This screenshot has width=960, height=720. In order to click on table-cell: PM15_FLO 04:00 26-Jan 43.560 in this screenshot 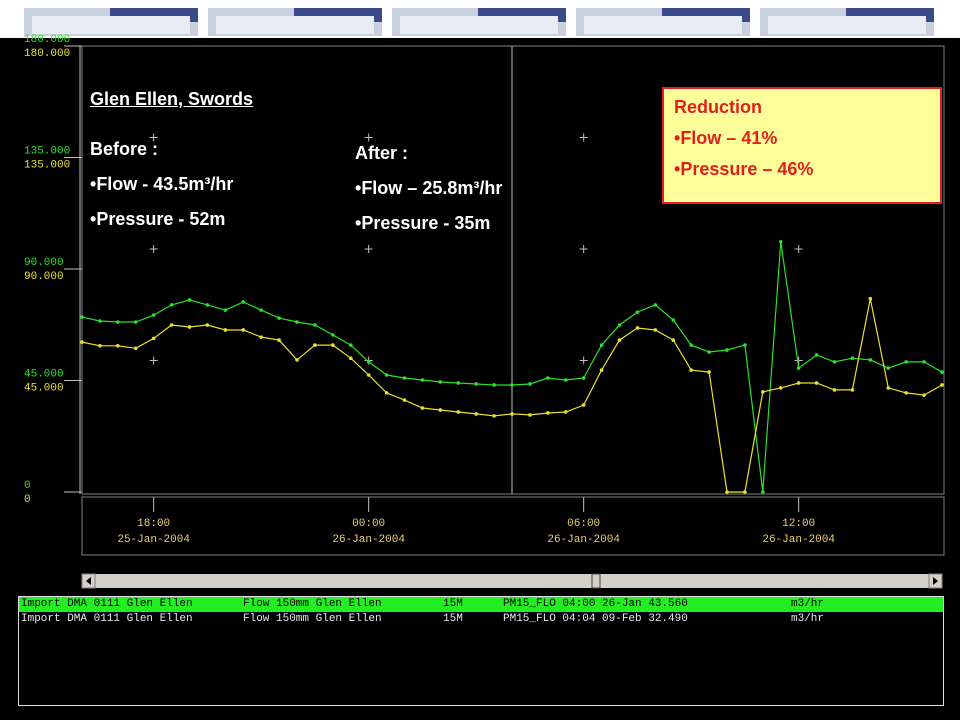, I will do `click(595, 604)`.